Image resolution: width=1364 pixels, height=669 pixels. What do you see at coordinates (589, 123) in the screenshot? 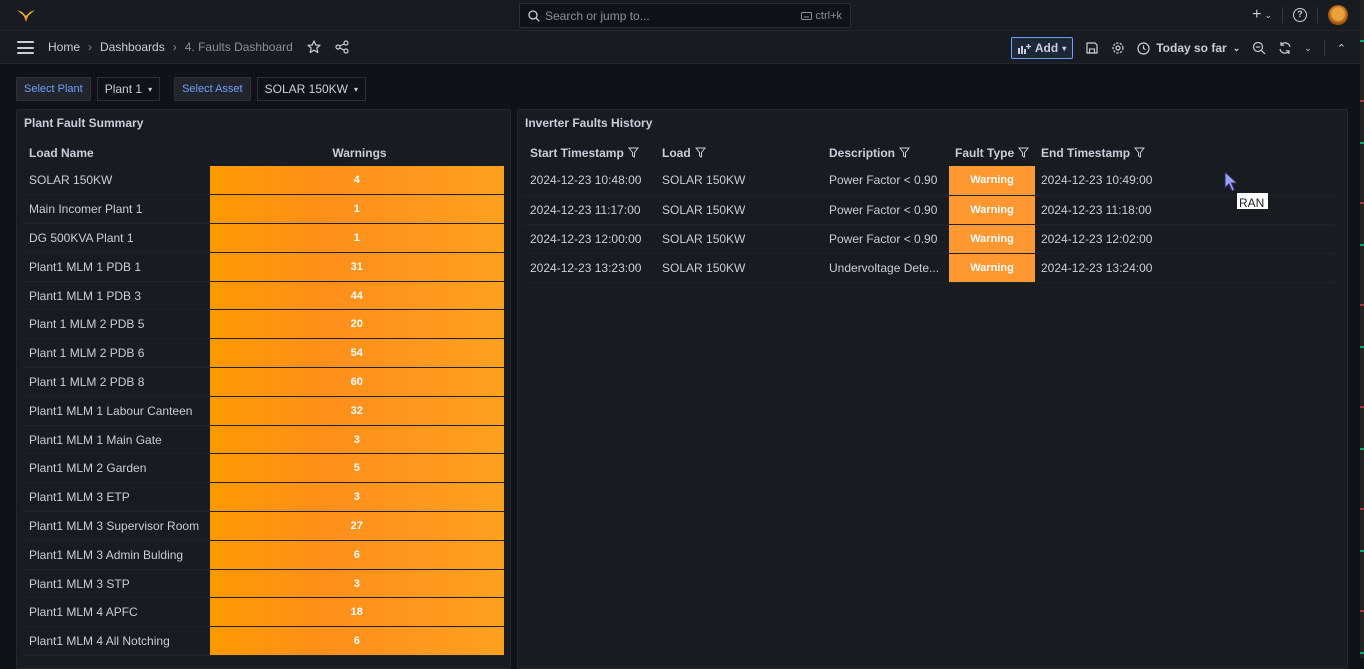
I see `panel-title: Inverter Faults History` at bounding box center [589, 123].